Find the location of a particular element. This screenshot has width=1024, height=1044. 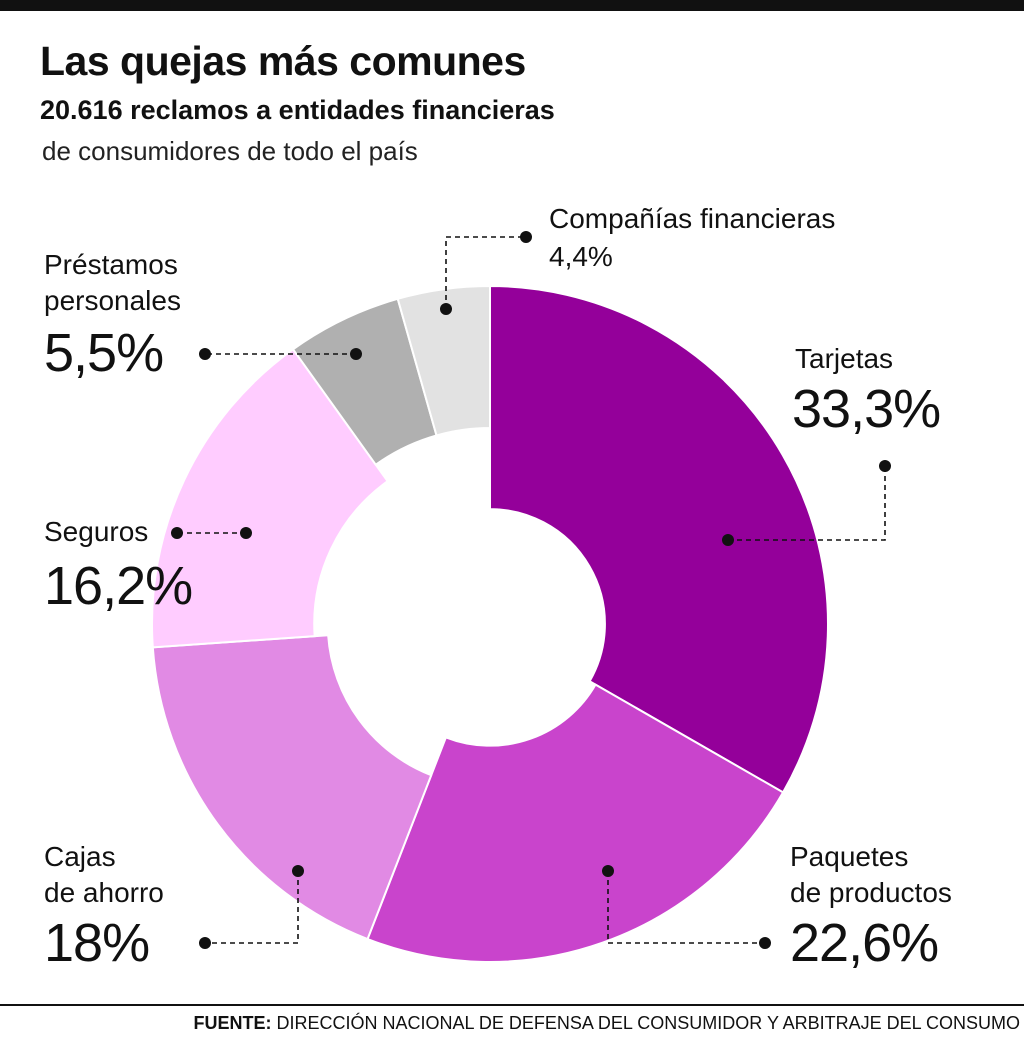

dot-prestamos-outer is located at coordinates (205, 354).